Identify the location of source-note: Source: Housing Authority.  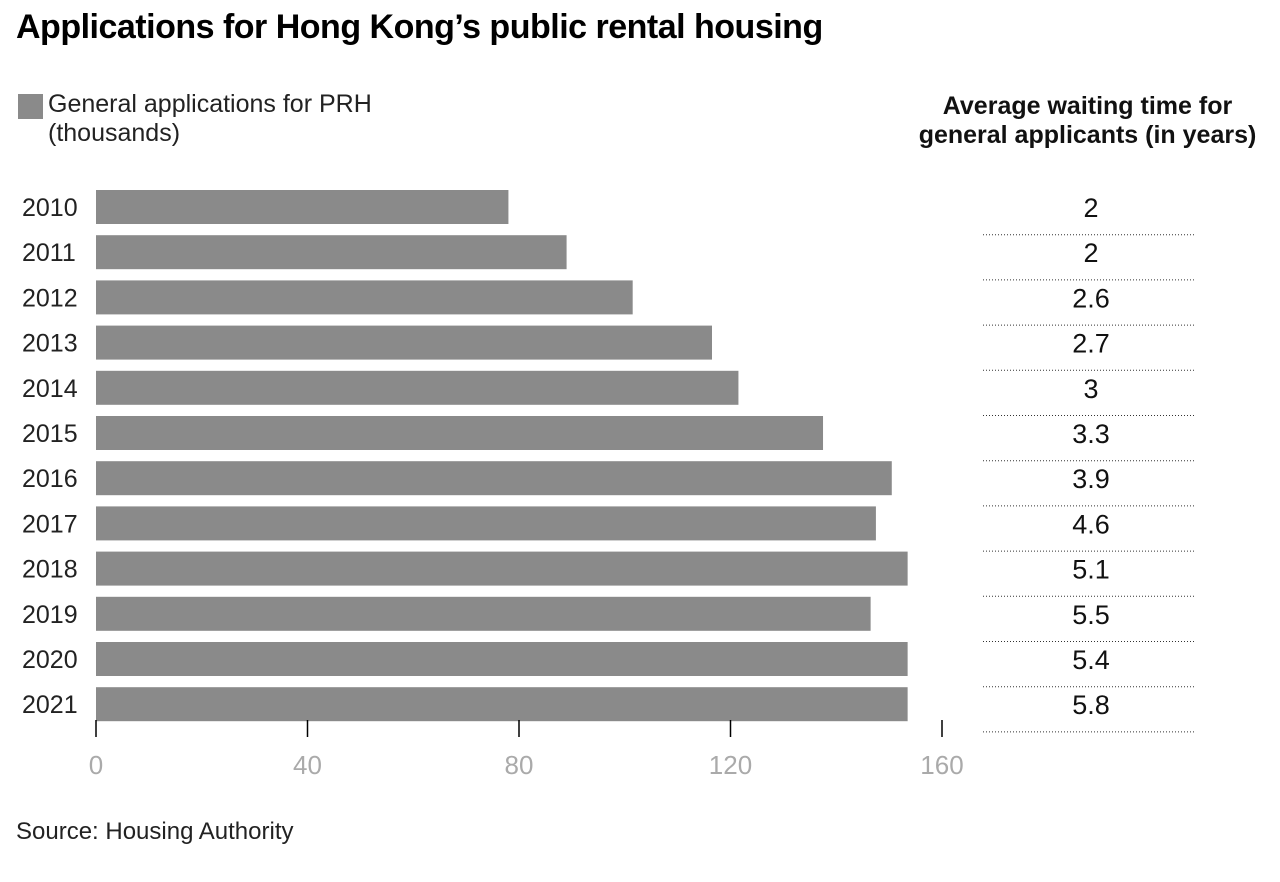
(155, 831).